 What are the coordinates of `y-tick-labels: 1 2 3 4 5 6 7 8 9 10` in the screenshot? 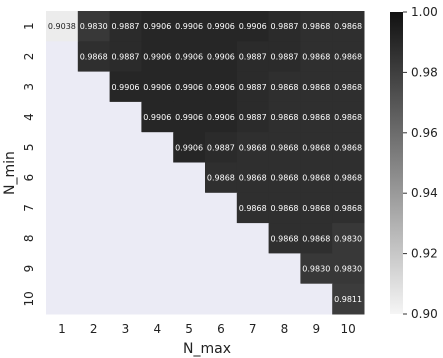 It's located at (29, 164).